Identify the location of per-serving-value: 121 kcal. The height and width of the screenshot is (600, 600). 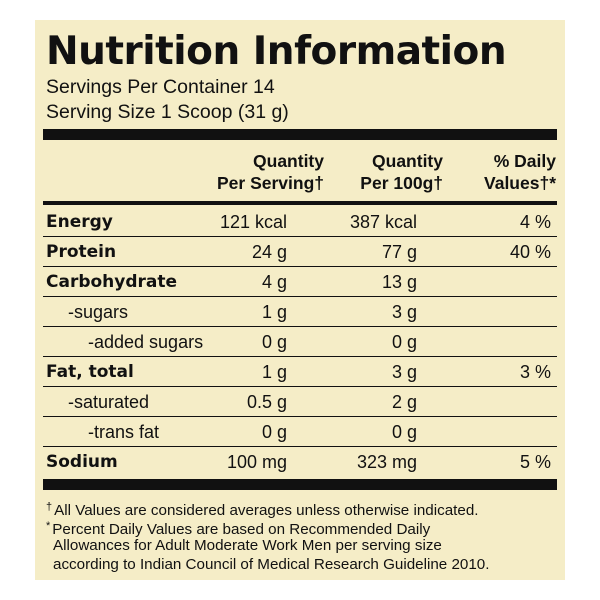
(253, 222).